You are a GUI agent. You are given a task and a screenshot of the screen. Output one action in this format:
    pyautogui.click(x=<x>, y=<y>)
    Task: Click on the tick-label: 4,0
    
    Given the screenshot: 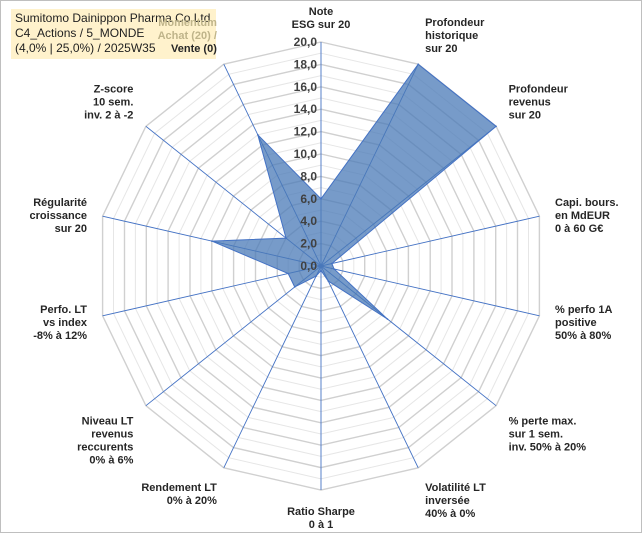 What is the action you would take?
    pyautogui.click(x=308, y=221)
    